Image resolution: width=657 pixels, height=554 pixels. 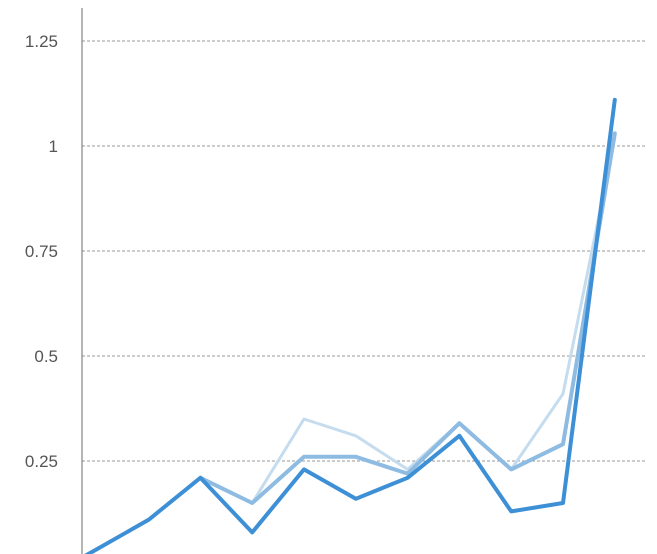 What do you see at coordinates (41, 41) in the screenshot?
I see `y-tick-label: 1.25` at bounding box center [41, 41].